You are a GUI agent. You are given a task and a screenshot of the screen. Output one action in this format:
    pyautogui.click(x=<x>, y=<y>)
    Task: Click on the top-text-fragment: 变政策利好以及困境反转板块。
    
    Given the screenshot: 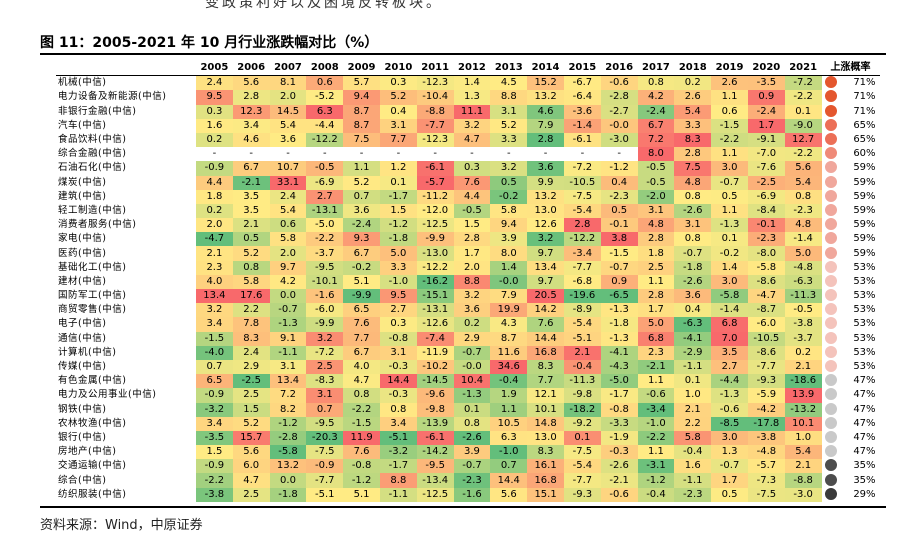 What is the action you would take?
    pyautogui.click(x=324, y=5)
    